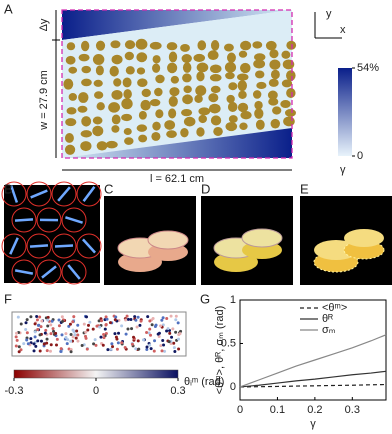 This screenshot has width=392, height=434. What do you see at coordinates (44, 100) in the screenshot?
I see `width-label: w = 27.9 cm` at bounding box center [44, 100].